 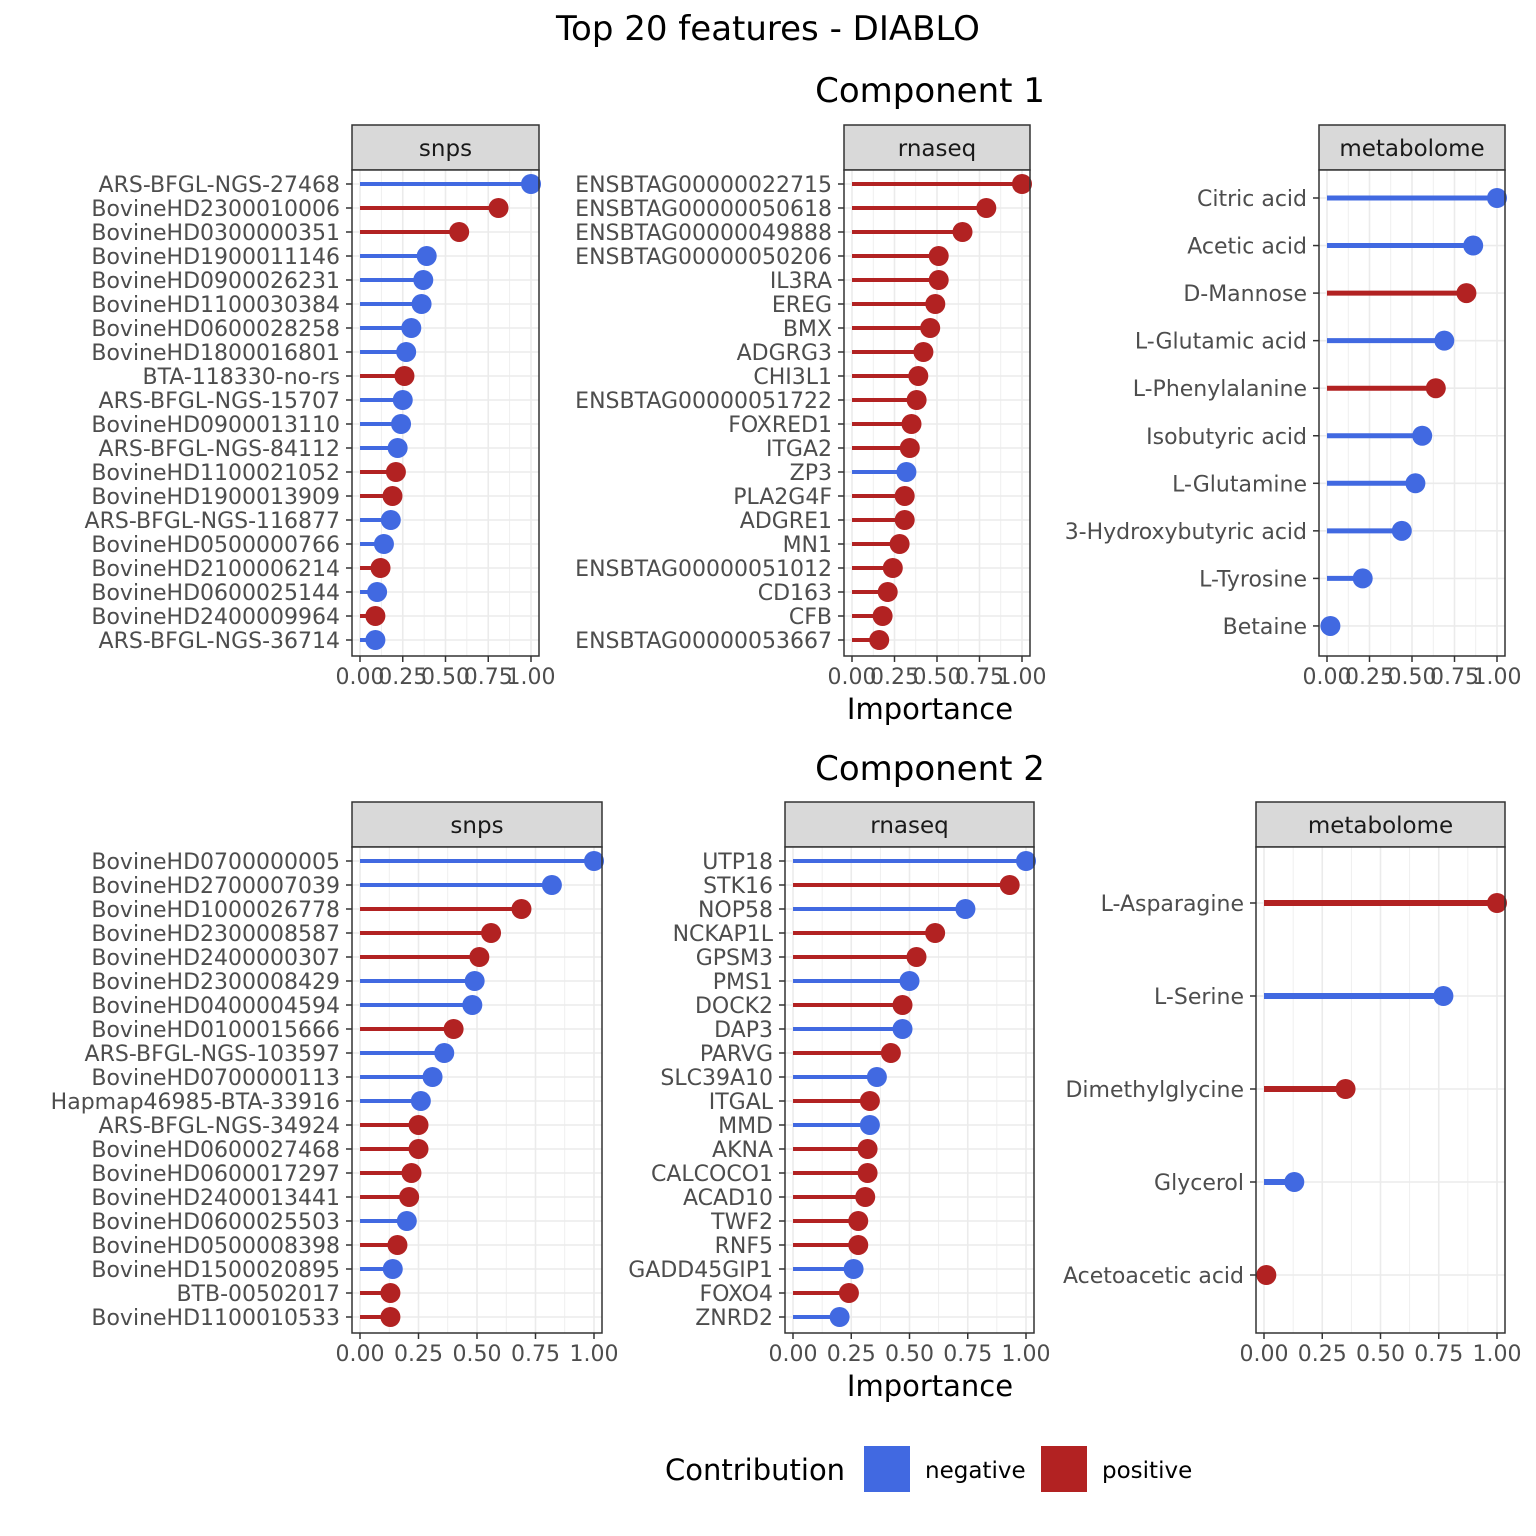 What do you see at coordinates (784, 353) in the screenshot?
I see `y-tick-label: ADGRG3` at bounding box center [784, 353].